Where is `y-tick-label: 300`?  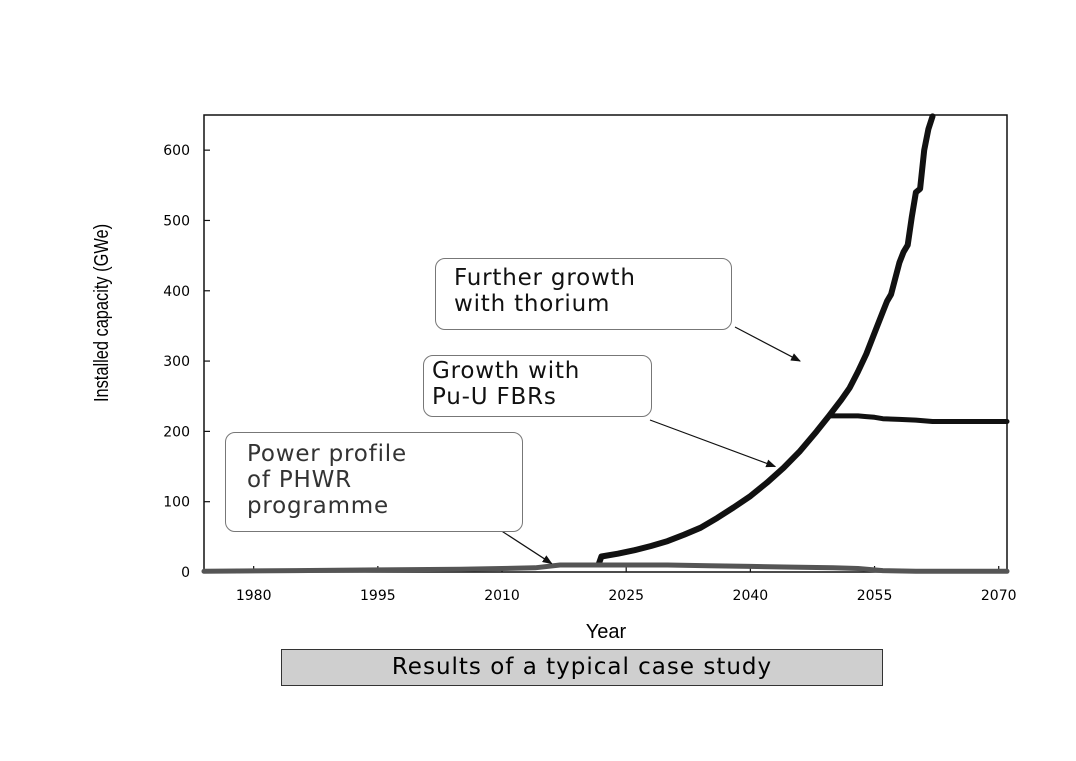 y-tick-label: 300 is located at coordinates (176, 362).